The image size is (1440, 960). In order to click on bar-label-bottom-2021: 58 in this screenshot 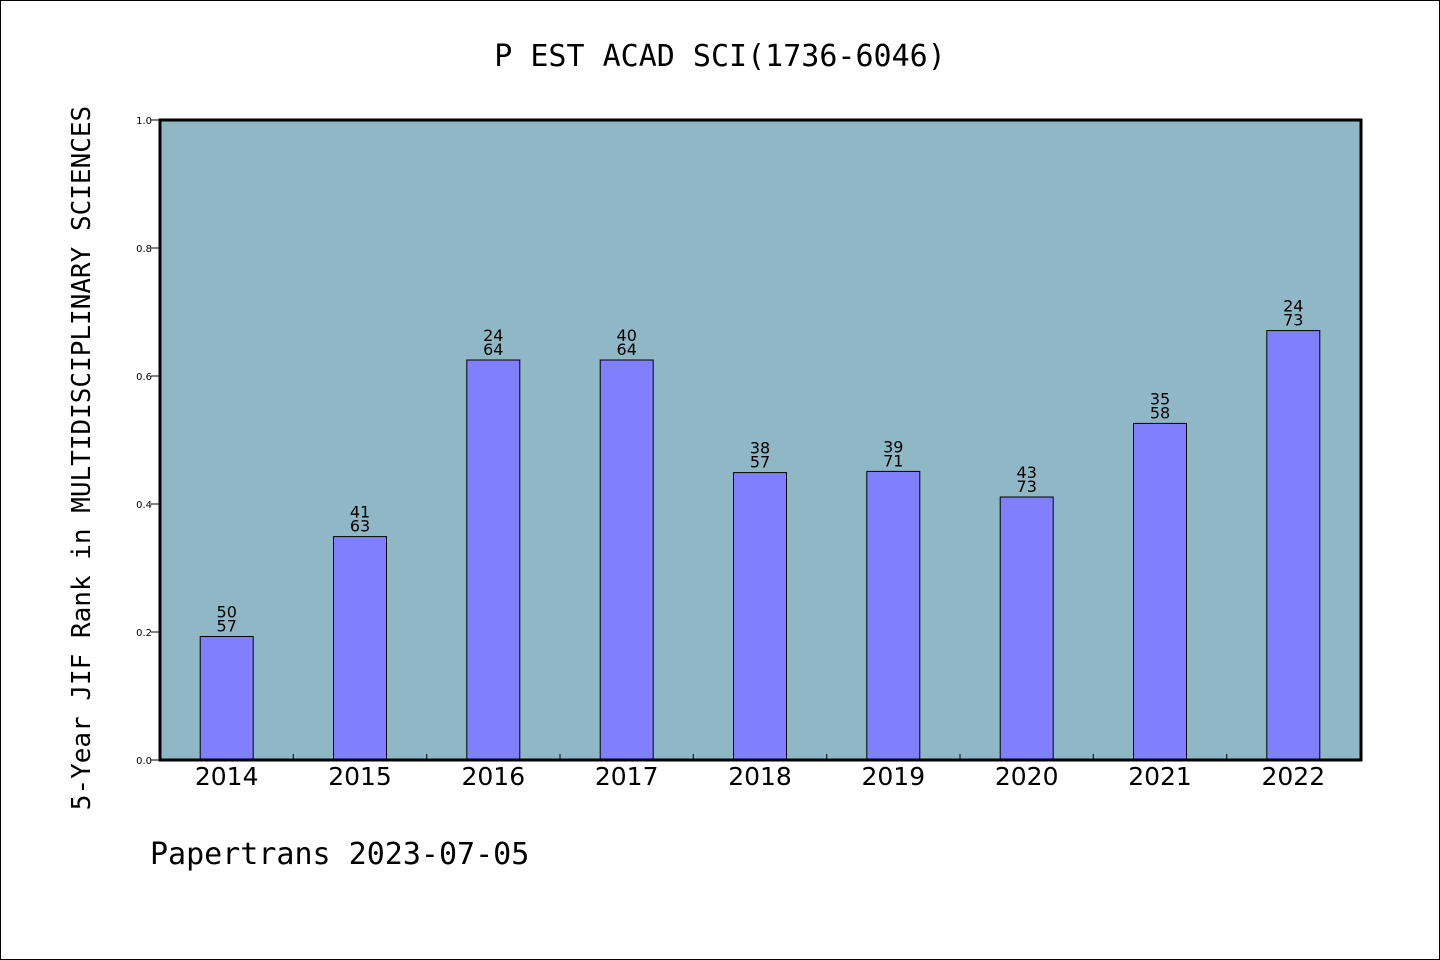, I will do `click(1160, 412)`.